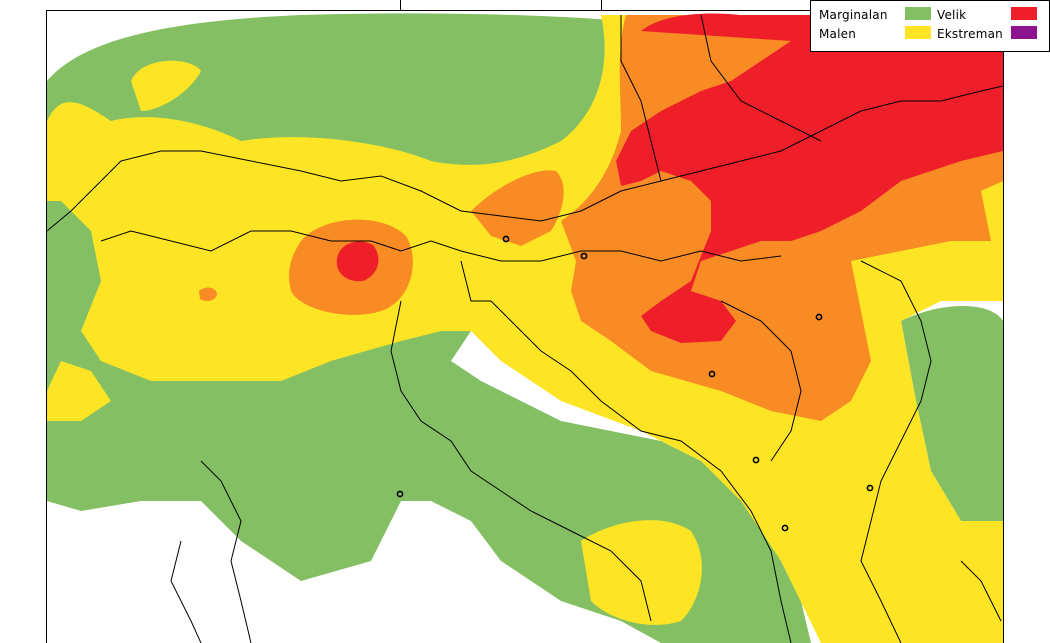 This screenshot has width=1050, height=643. Describe the element at coordinates (970, 34) in the screenshot. I see `legend-label: Ekstreman` at that location.